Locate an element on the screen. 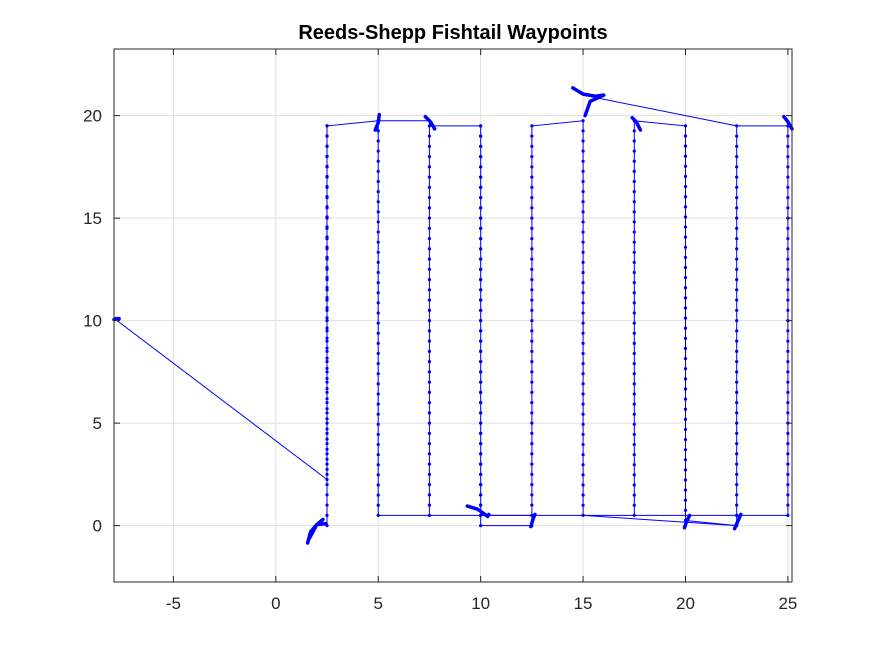  y-tick-label: 15 is located at coordinates (92, 218).